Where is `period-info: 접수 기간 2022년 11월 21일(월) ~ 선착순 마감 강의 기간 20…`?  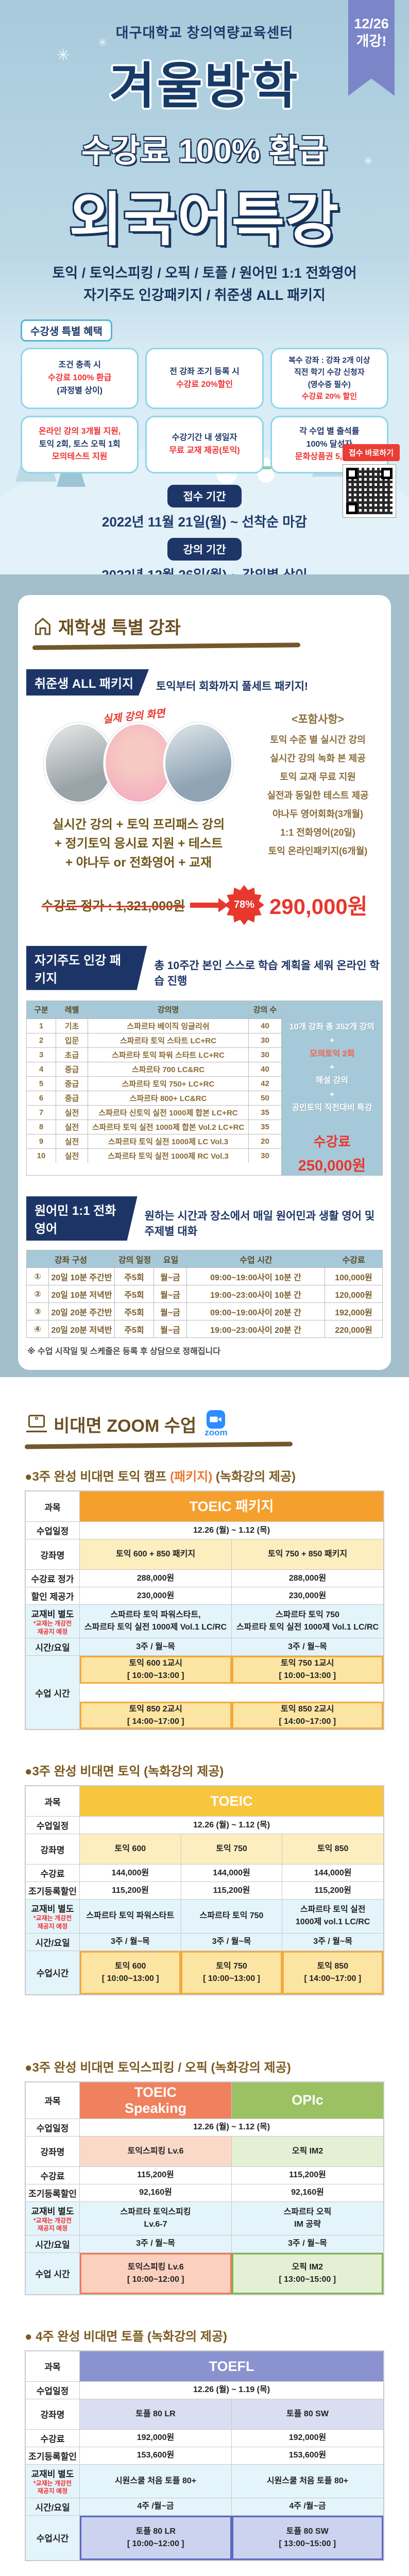 period-info: 접수 기간 2022년 11월 21일(월) ~ 선착순 마감 강의 기간 20… is located at coordinates (204, 529).